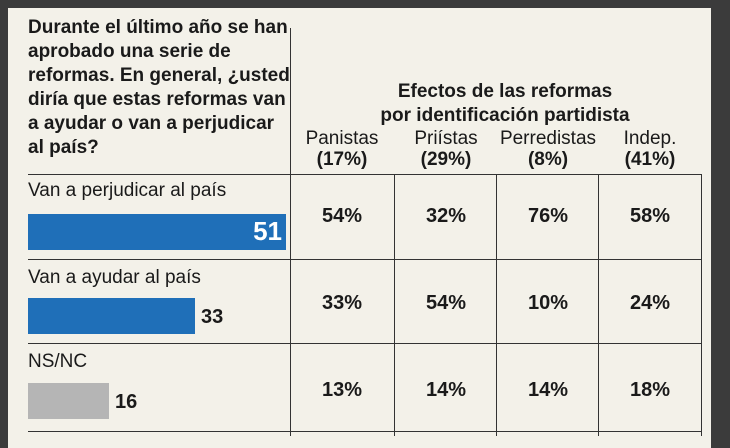 The height and width of the screenshot is (448, 730). What do you see at coordinates (364, 259) in the screenshot?
I see `divider-horizontal-row1` at bounding box center [364, 259].